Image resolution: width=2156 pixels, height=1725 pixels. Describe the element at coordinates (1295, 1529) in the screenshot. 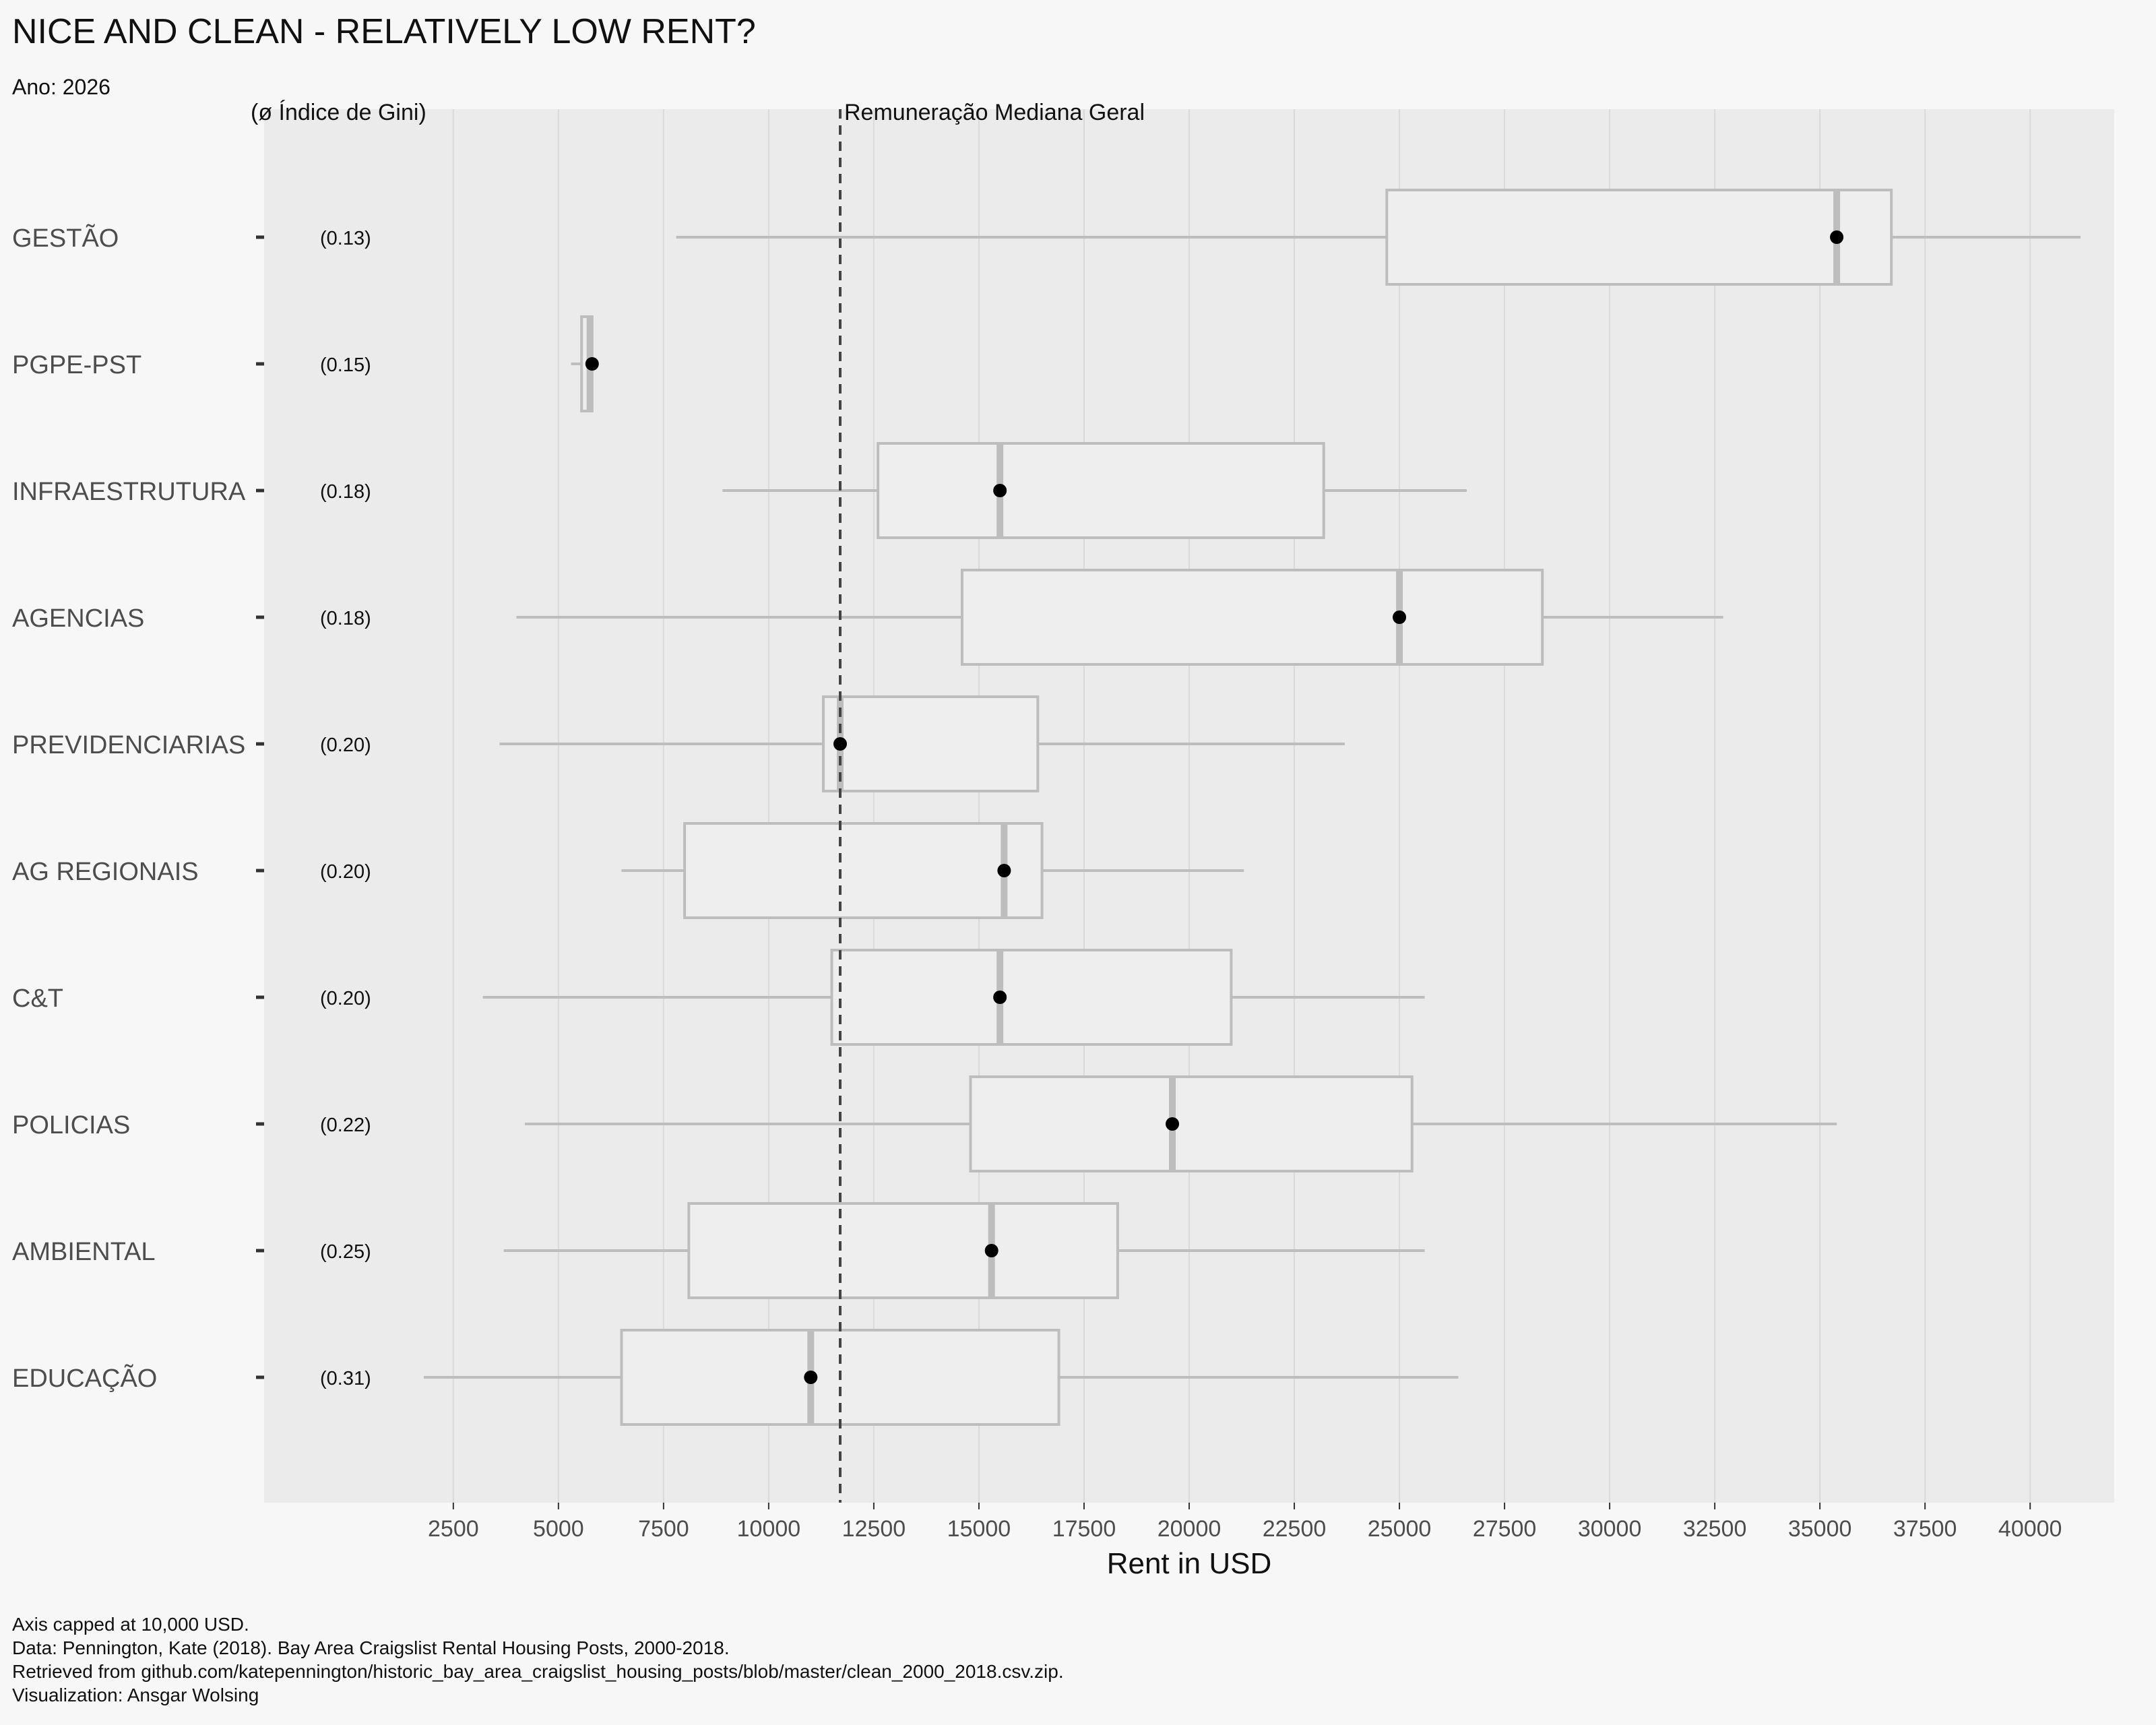

I see `x-tick-label: 22500` at that location.